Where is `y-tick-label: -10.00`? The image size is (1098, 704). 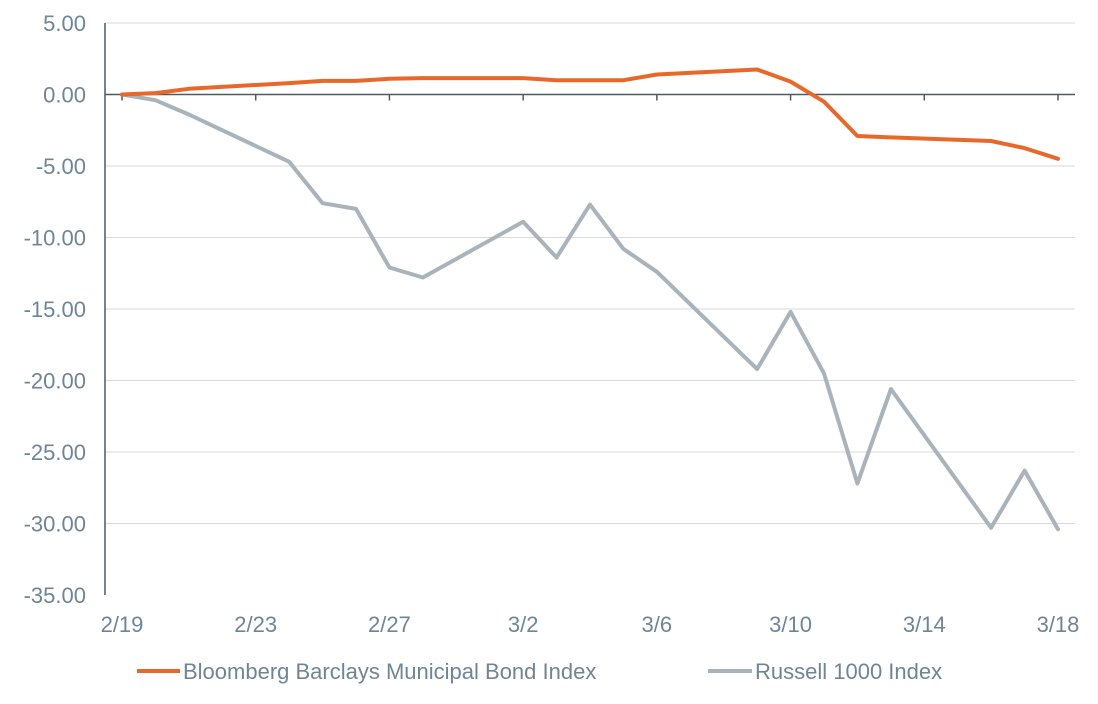
y-tick-label: -10.00 is located at coordinates (55, 238).